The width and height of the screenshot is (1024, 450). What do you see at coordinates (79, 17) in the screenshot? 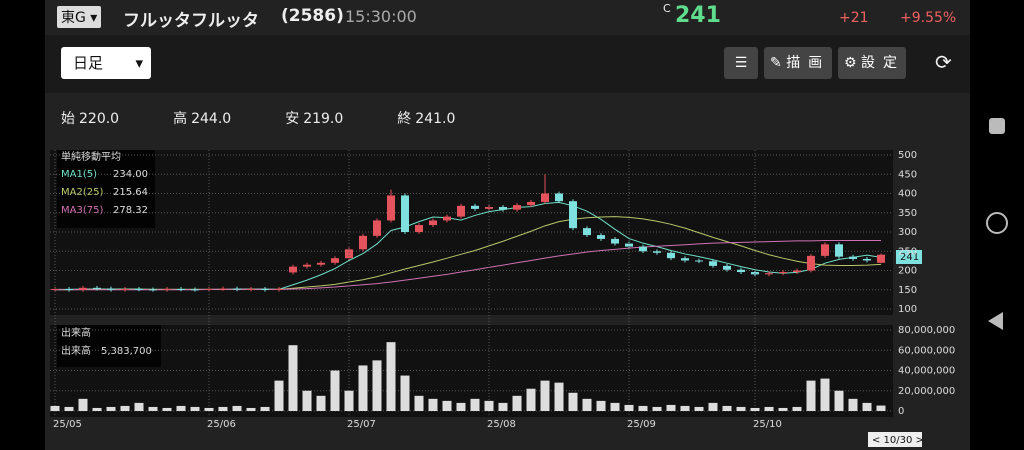
I see `market-selector: 東G ▾` at bounding box center [79, 17].